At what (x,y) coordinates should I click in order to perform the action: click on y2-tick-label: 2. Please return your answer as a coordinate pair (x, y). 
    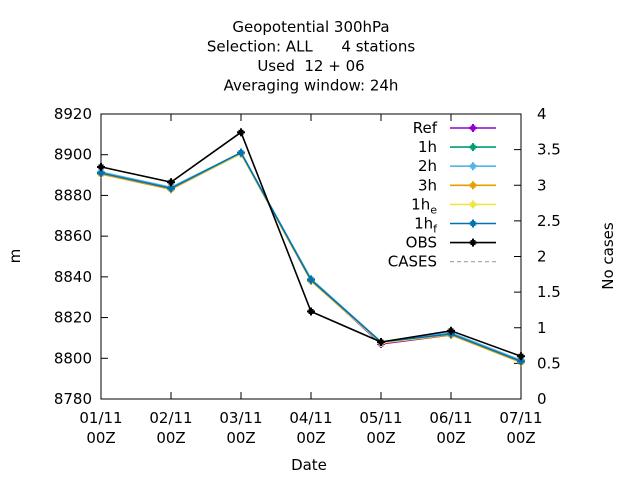
    Looking at the image, I should click on (542, 257).